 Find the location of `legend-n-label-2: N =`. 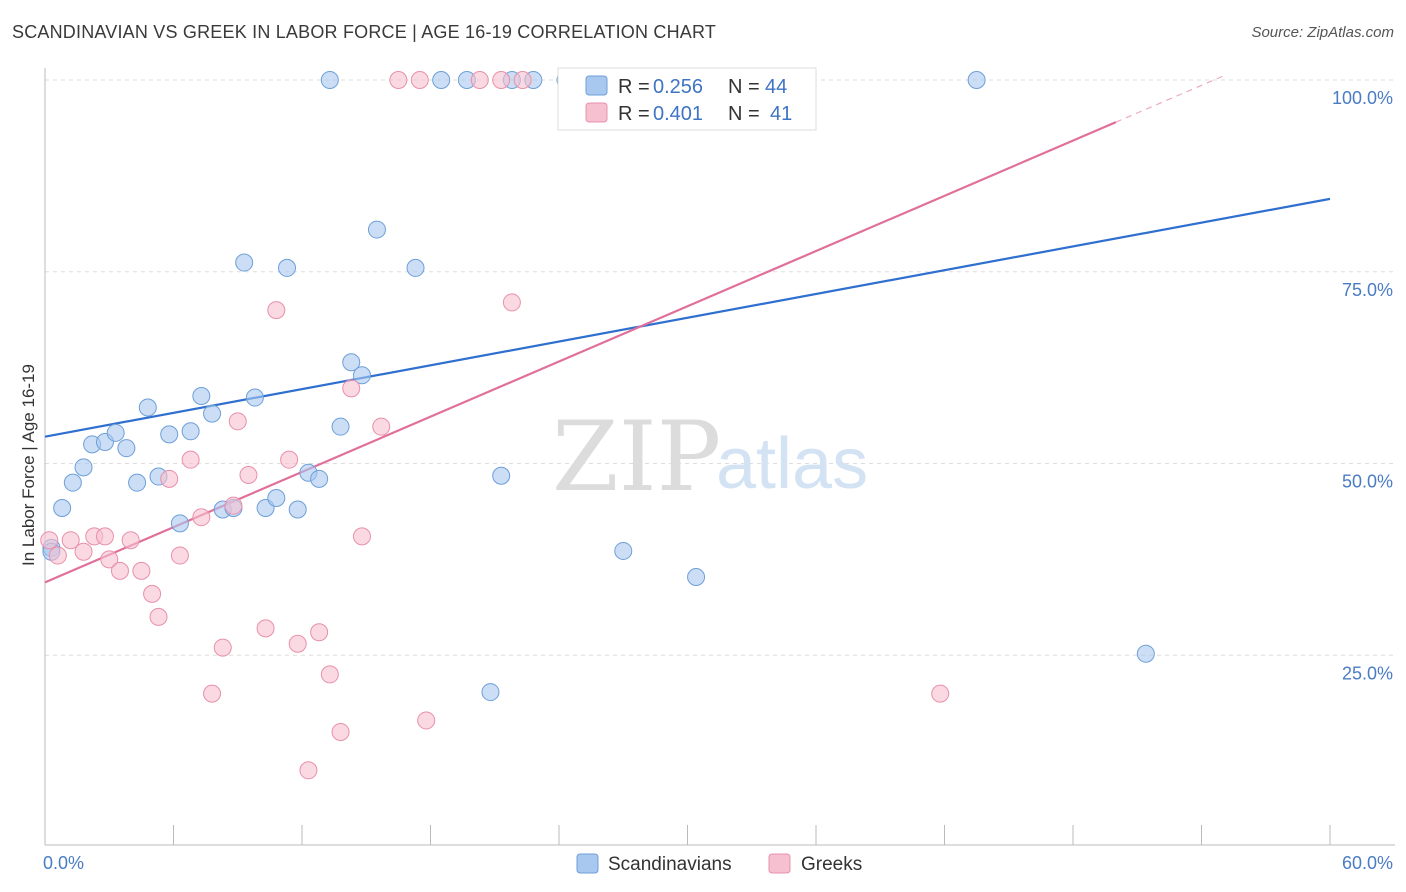

legend-n-label-2: N = is located at coordinates (744, 114).